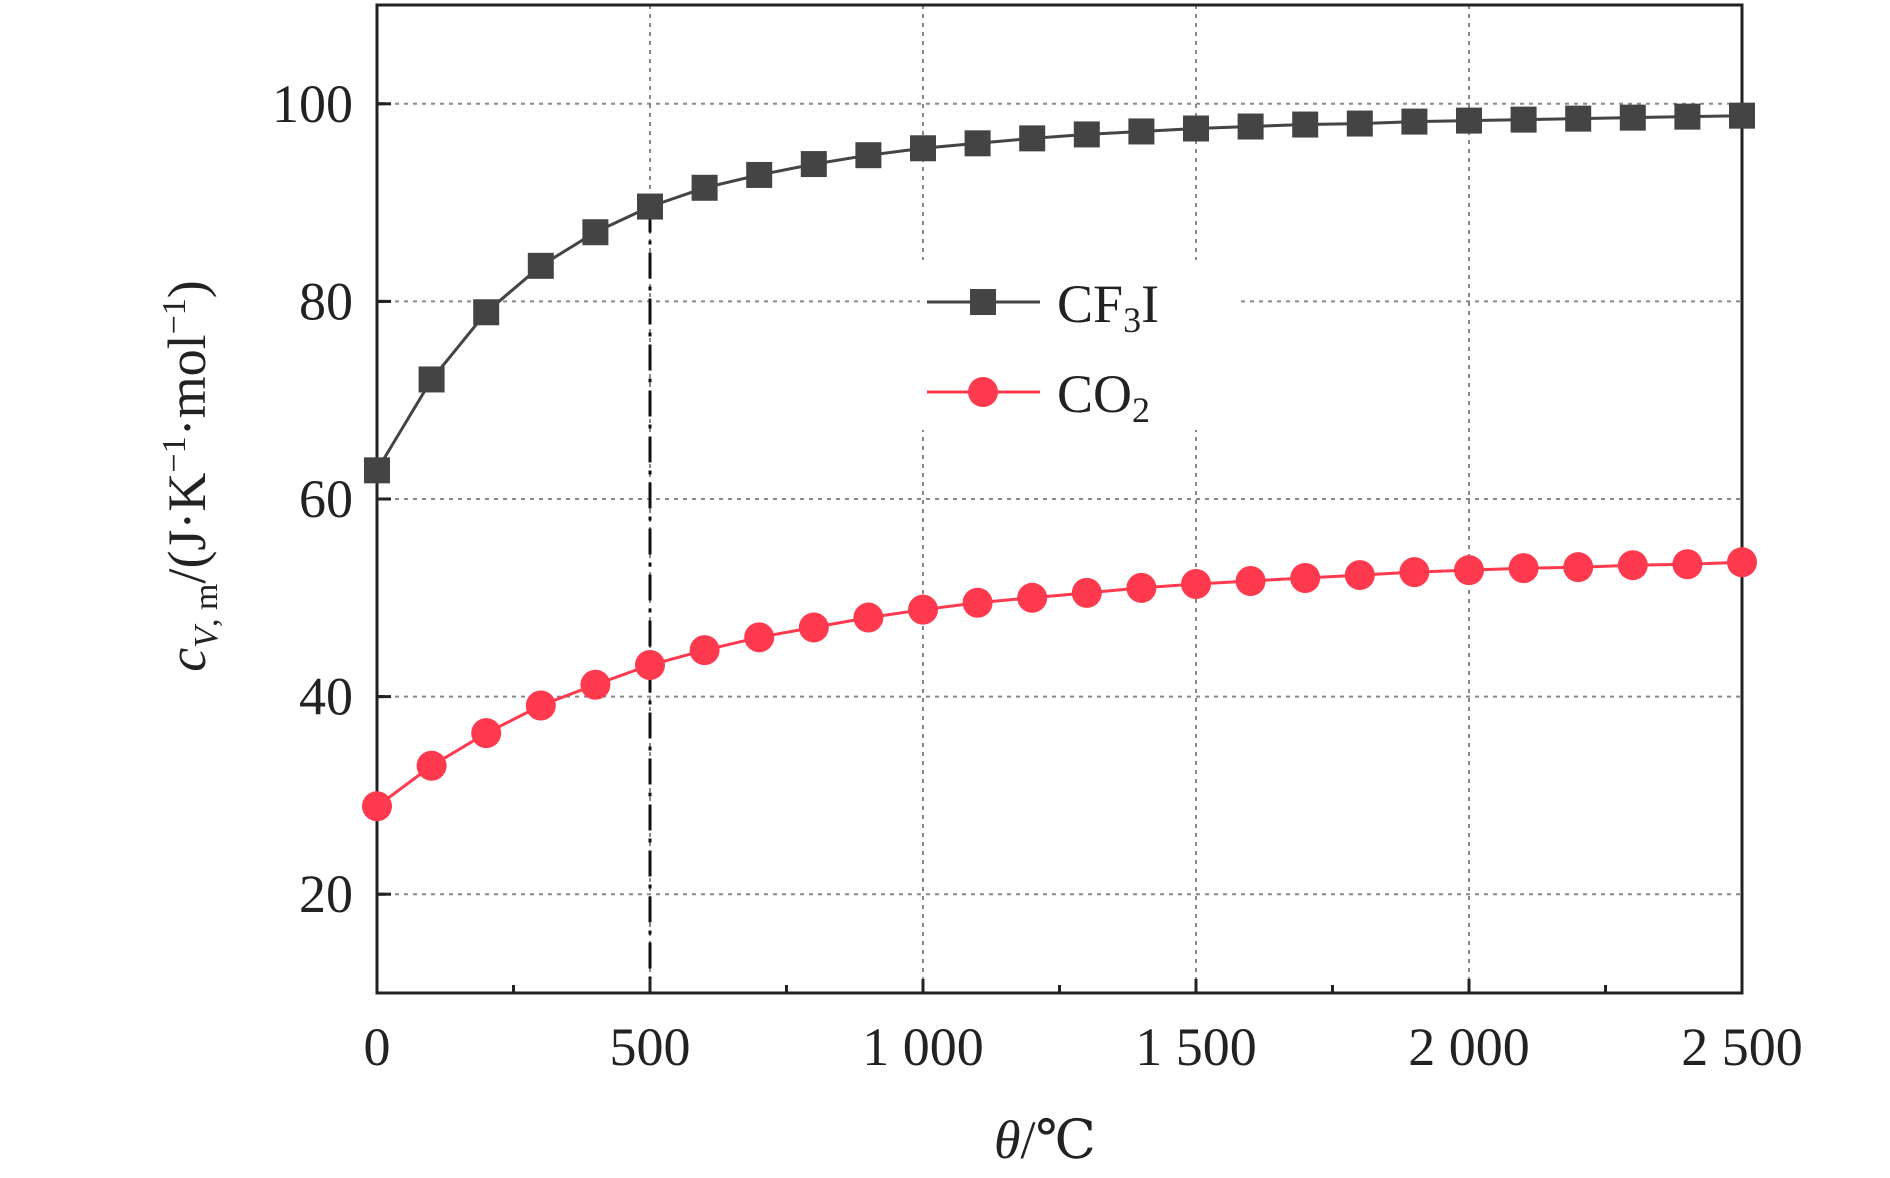 The width and height of the screenshot is (1890, 1178). Describe the element at coordinates (326, 894) in the screenshot. I see `y-tick-label: 20` at that location.